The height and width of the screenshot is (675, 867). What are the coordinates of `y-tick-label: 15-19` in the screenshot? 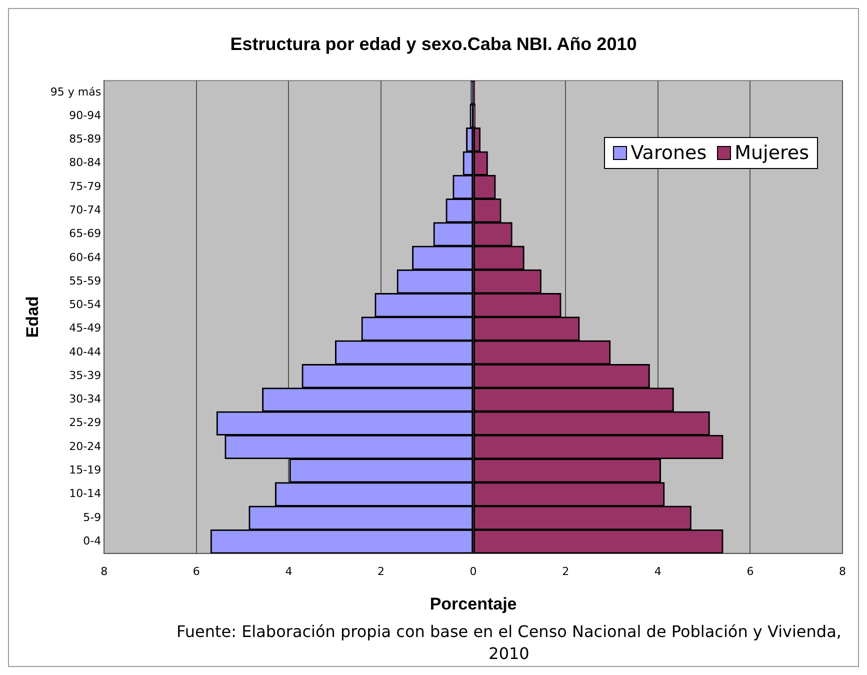 It's located at (85, 470).